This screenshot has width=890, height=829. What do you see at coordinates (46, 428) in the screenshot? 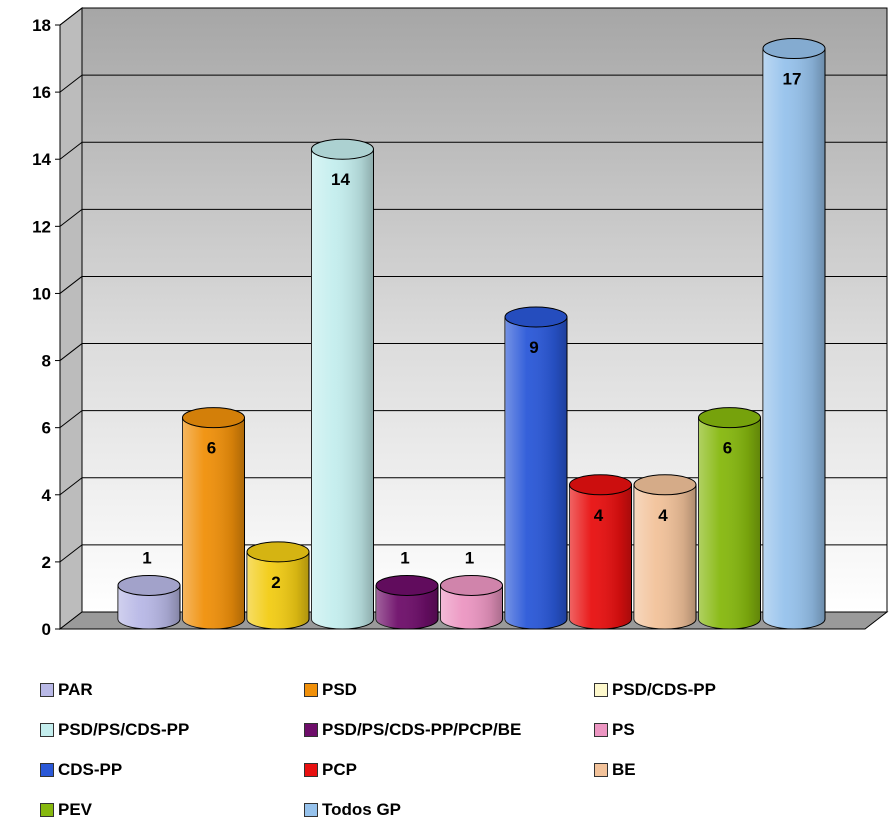
I see `y-tick-label: 6` at bounding box center [46, 428].